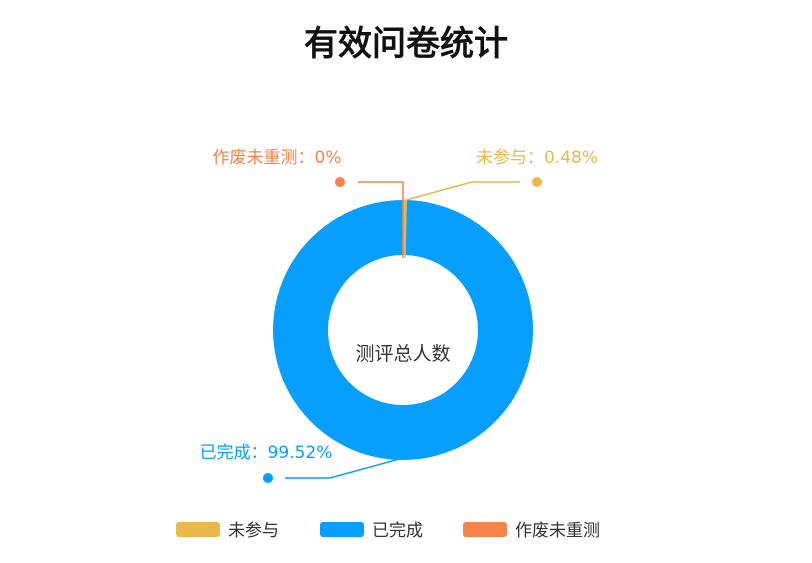 This screenshot has width=812, height=563. Describe the element at coordinates (537, 158) in the screenshot. I see `data-label-not-participated: 未参与：0.48%` at that location.